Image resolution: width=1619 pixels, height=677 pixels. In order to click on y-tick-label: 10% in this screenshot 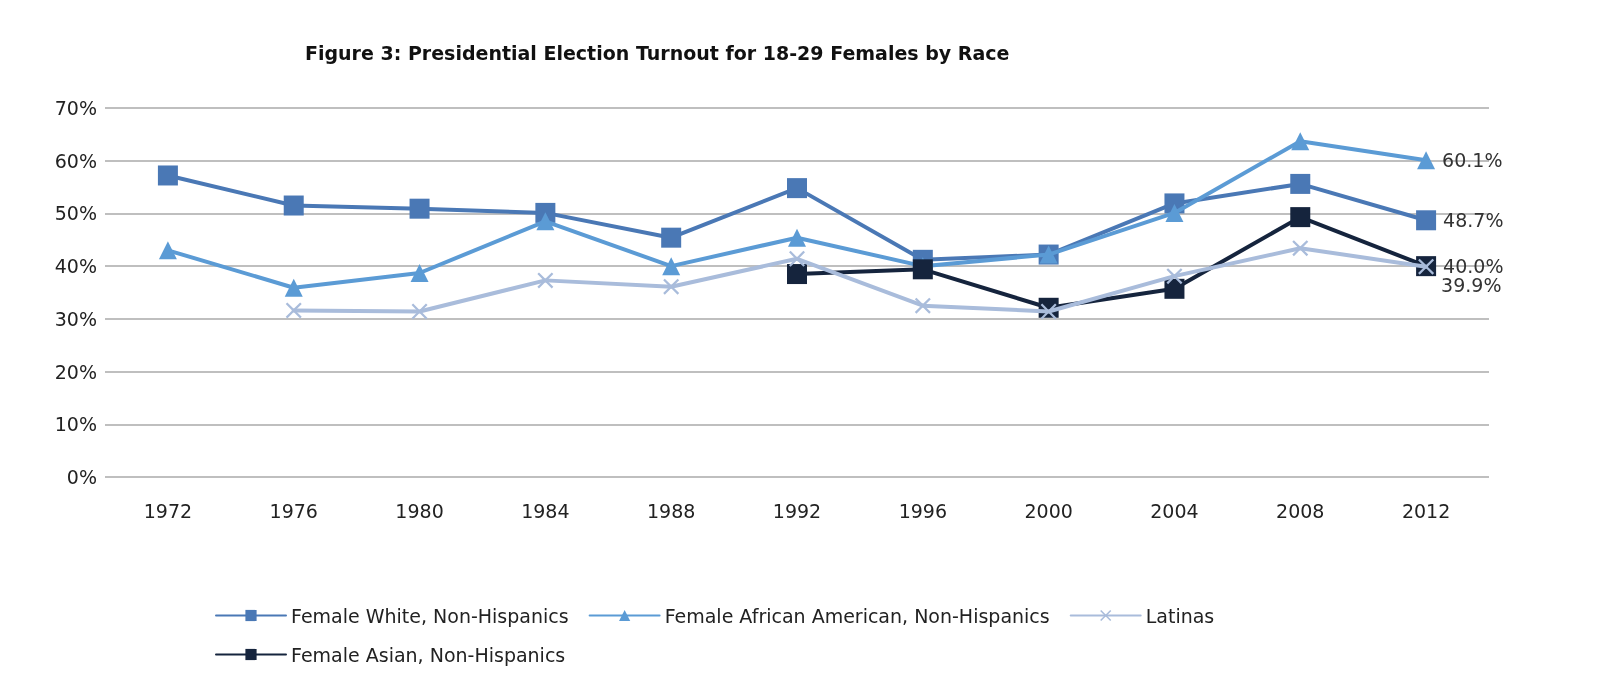, I will do `click(75, 424)`.